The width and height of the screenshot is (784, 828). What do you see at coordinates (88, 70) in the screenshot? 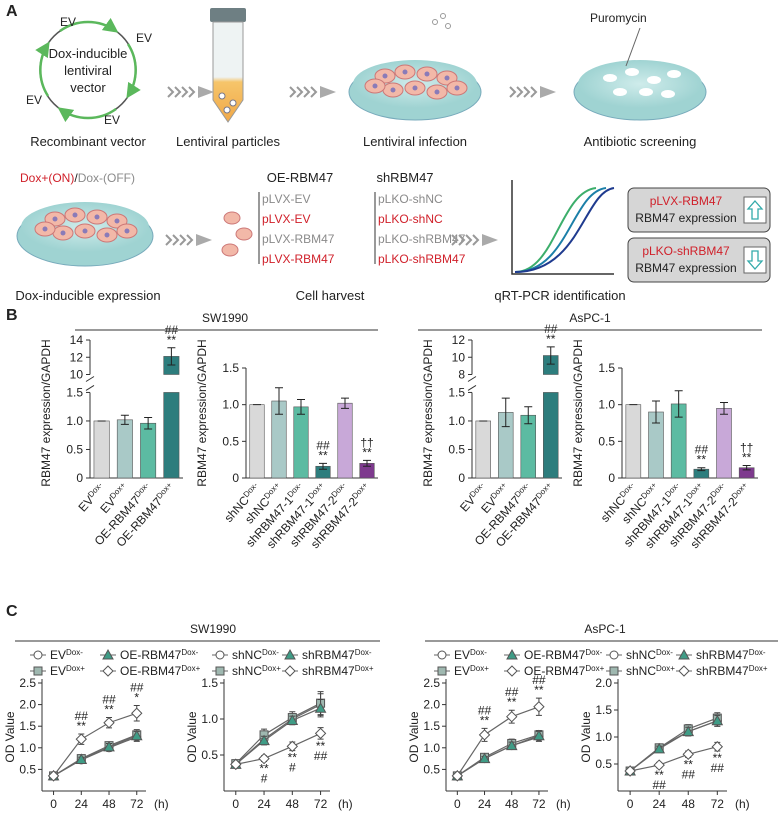
I see `vector-text: lentiviral` at bounding box center [88, 70].